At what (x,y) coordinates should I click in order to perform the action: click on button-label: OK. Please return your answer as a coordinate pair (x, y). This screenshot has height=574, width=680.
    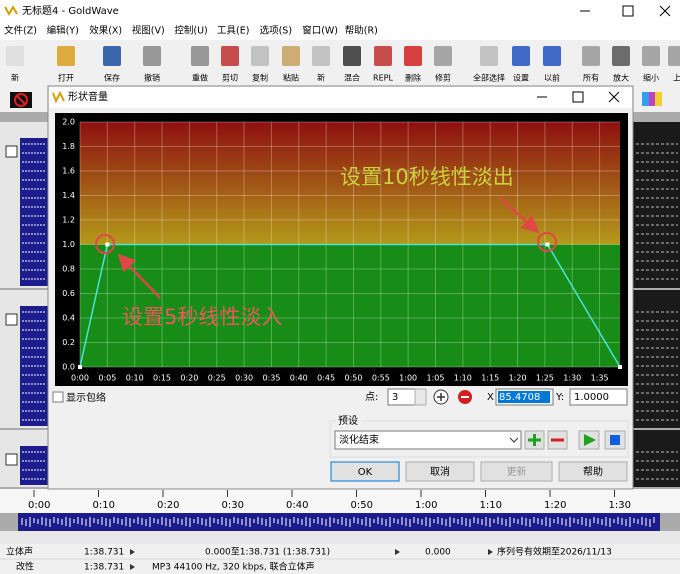
    Looking at the image, I should click on (365, 472).